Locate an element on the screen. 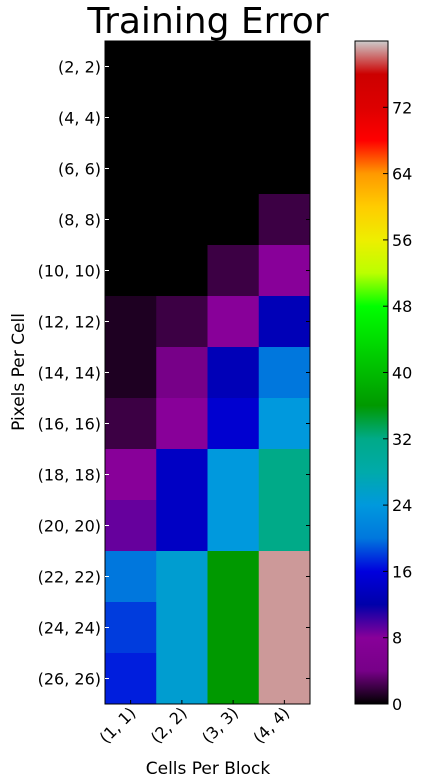  colorbar-ticks: 0 8 16 24 32 40 48 56 64 72 is located at coordinates (397, 406).